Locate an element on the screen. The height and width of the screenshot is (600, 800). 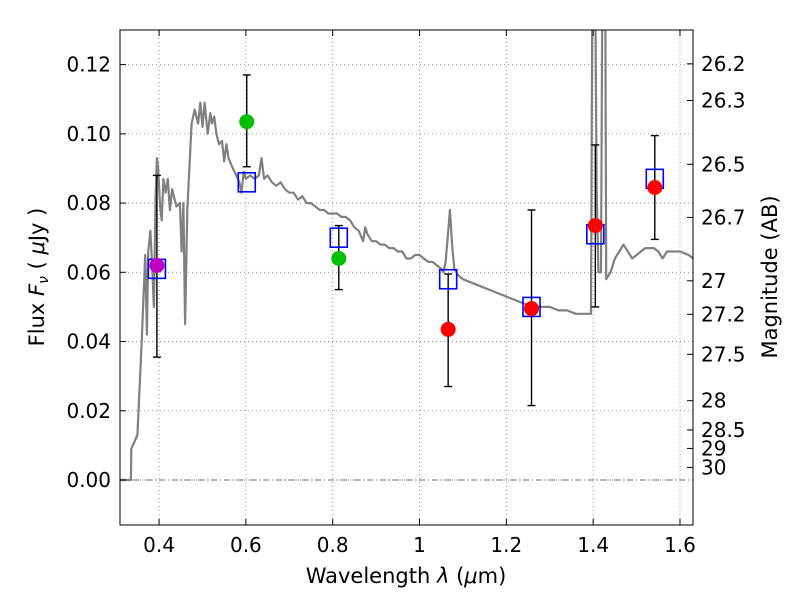
y-tick-label: 0.08 is located at coordinates (88, 203).